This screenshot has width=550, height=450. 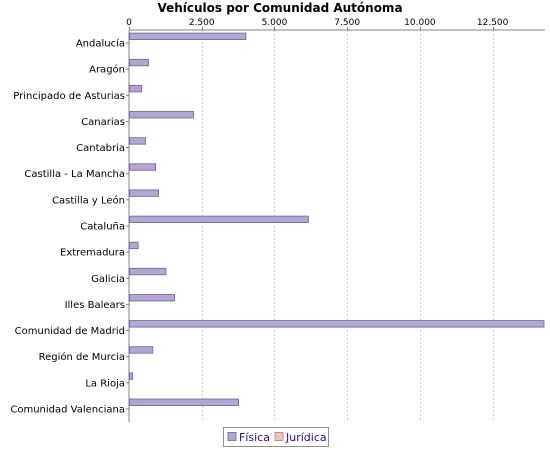 I want to click on legend-label: Física, so click(x=254, y=437).